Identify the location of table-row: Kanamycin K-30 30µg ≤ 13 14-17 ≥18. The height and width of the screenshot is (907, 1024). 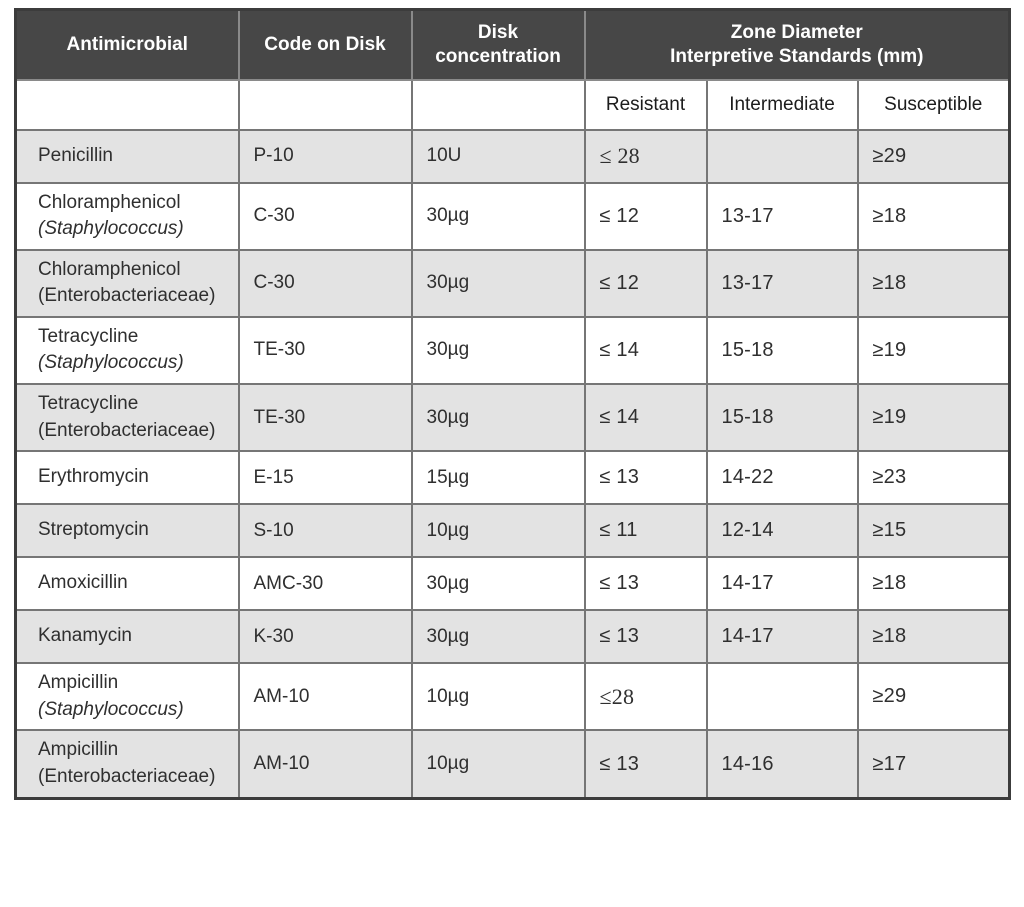
(512, 637).